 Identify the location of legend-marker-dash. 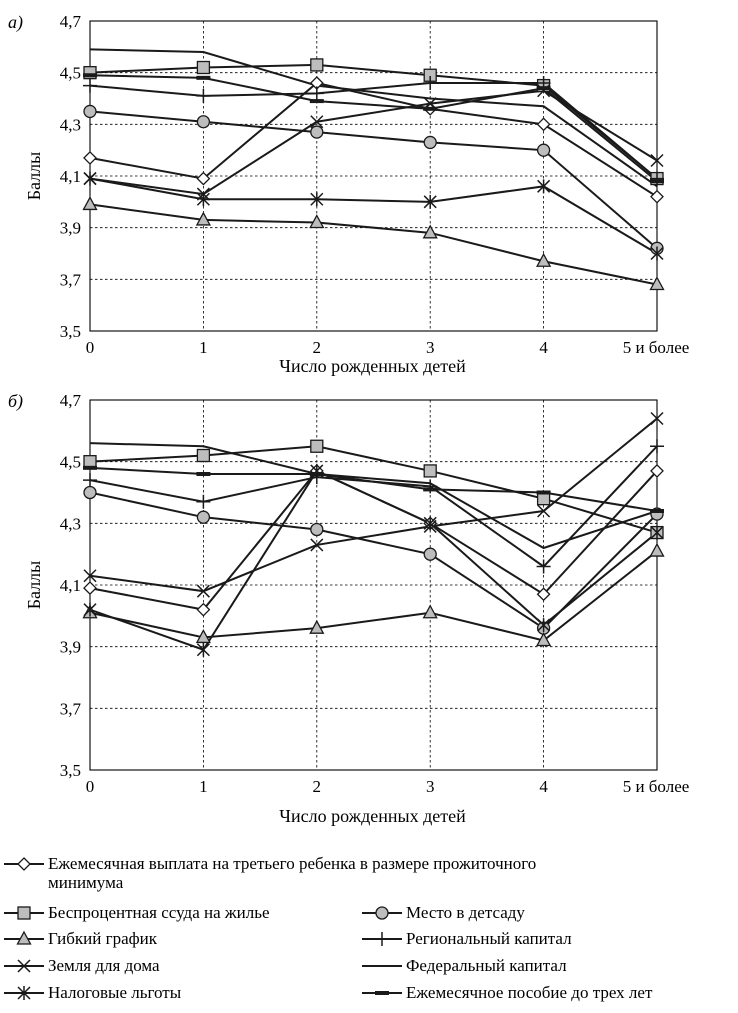
(382, 993).